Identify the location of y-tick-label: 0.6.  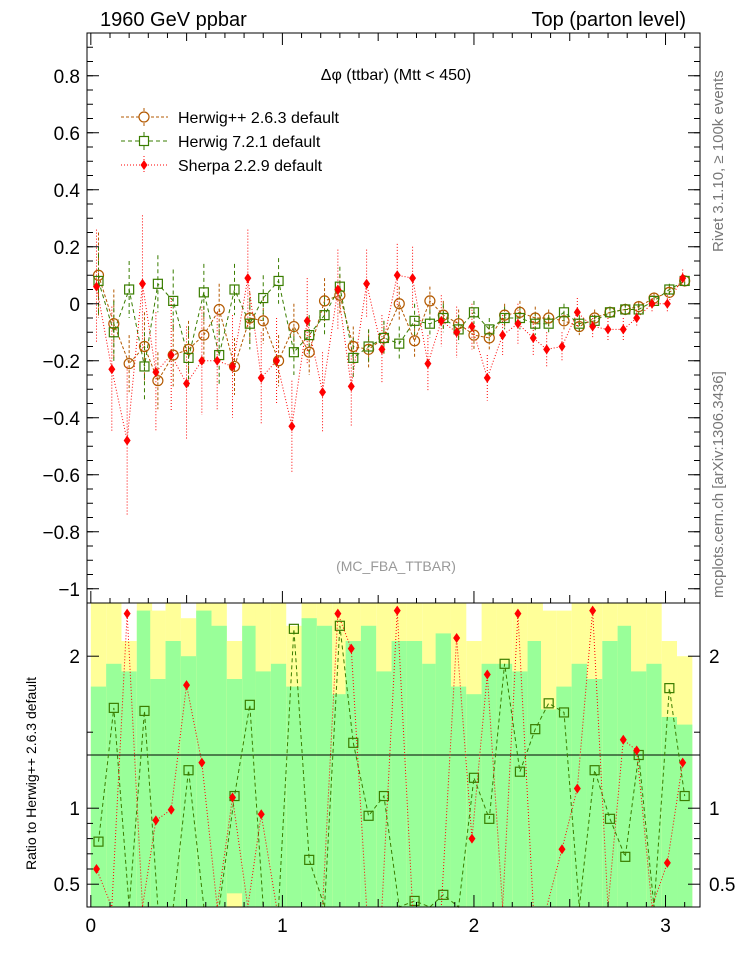
(67, 134).